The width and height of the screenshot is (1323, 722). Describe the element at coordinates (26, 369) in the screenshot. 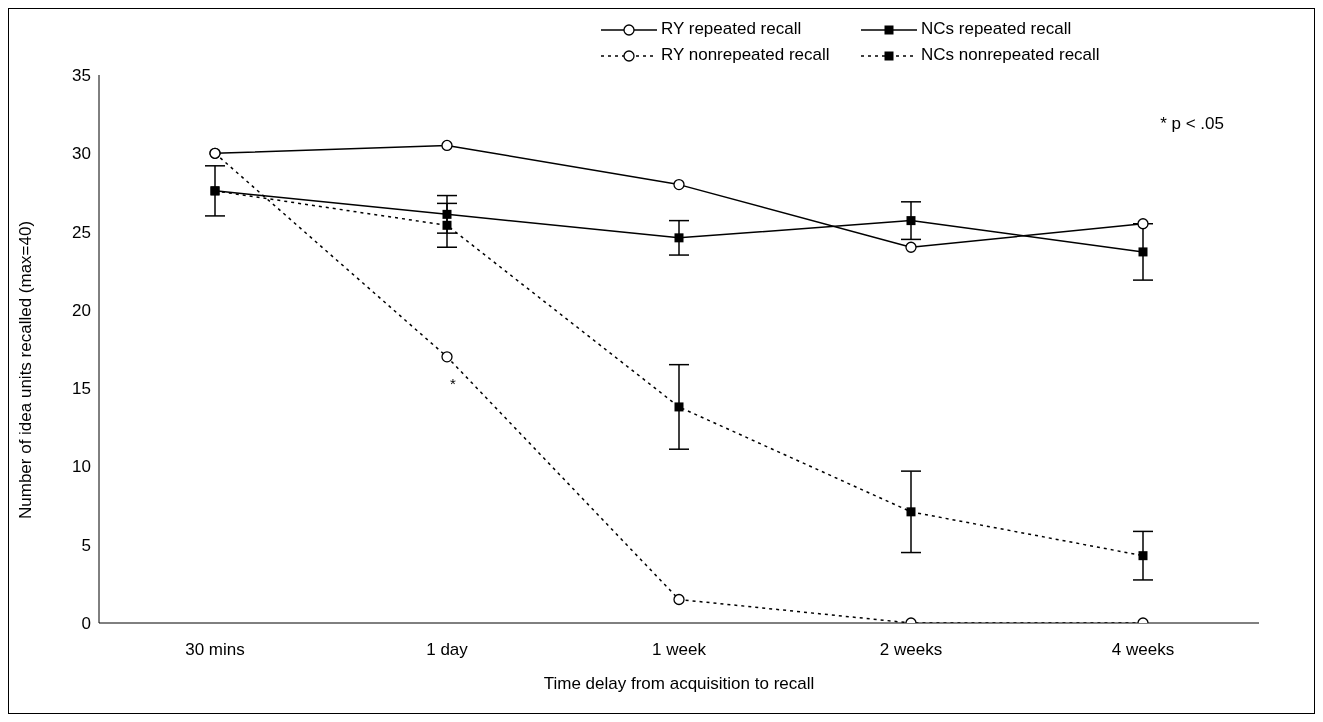

I see `y-axis-title: Number of idea units recalled (max=40)` at that location.